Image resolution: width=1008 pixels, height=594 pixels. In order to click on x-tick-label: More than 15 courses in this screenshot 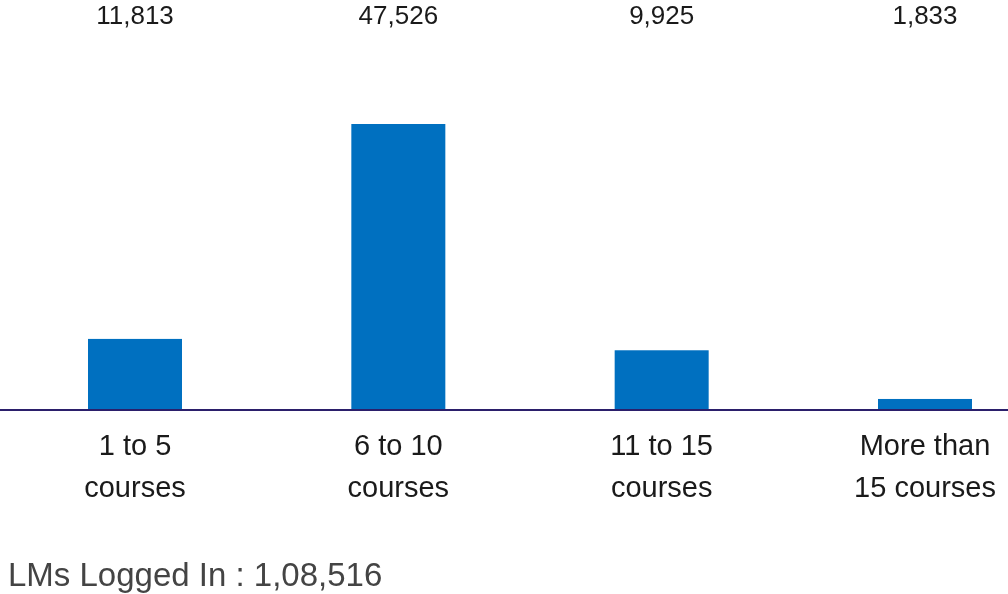, I will do `click(925, 466)`.